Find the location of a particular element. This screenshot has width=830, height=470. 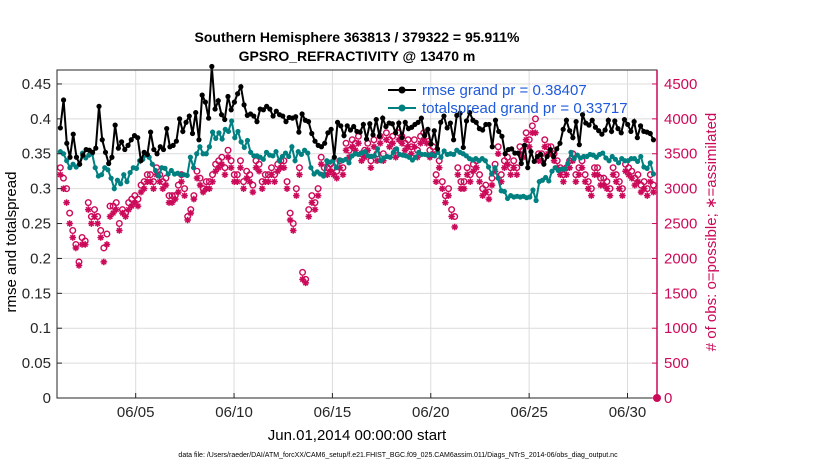

chart-title-line2: GPSRO_REFRACTIVITY @ 13470 m is located at coordinates (357, 56).